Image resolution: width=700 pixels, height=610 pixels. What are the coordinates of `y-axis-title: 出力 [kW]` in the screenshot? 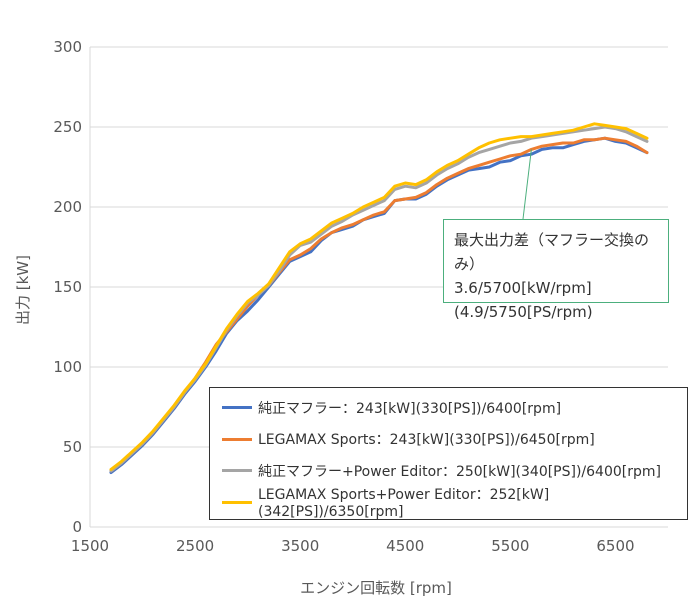 It's located at (23, 290).